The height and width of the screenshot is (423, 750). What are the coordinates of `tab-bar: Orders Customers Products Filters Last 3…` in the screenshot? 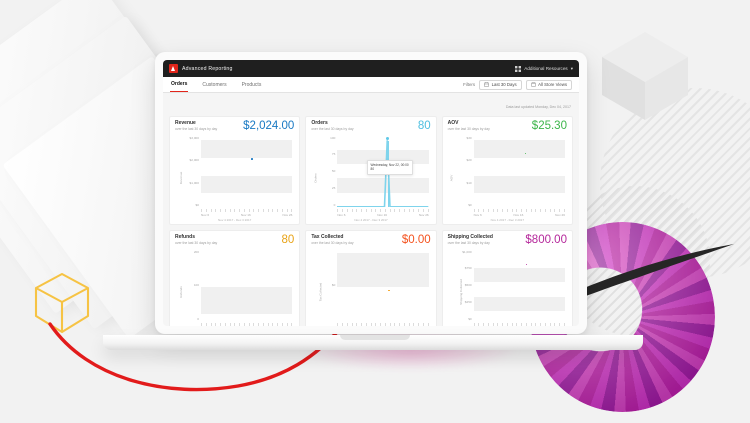 It's located at (371, 85).